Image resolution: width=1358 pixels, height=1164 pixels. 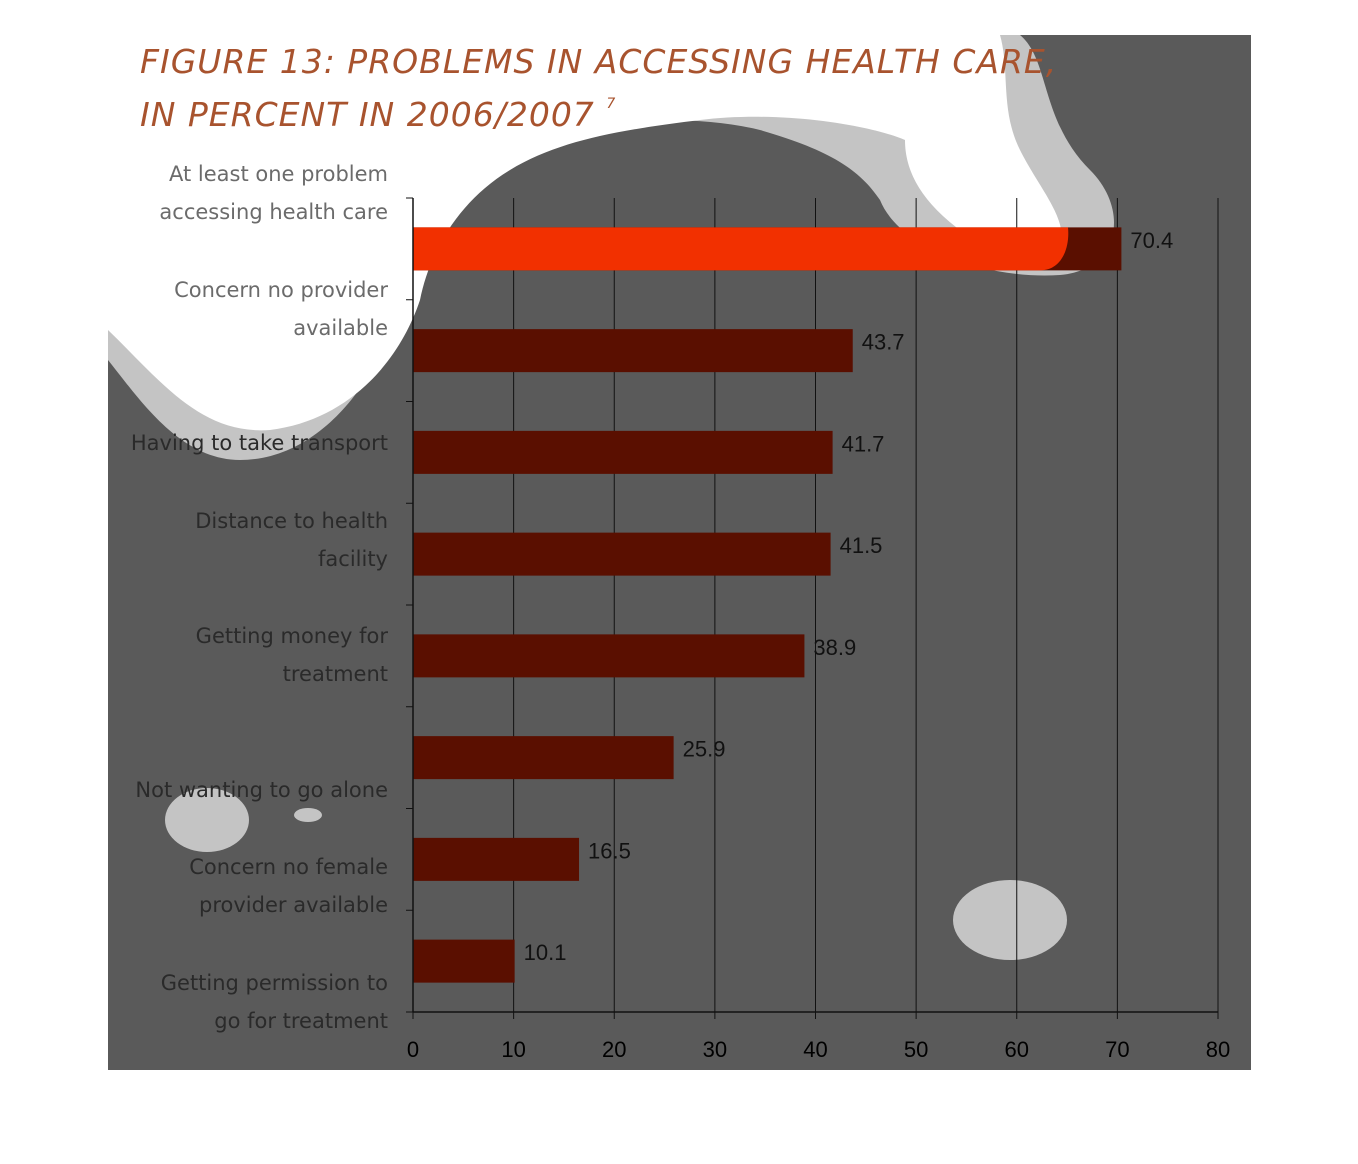 What do you see at coordinates (611, 104) in the screenshot?
I see `footnote-marker: 7` at bounding box center [611, 104].